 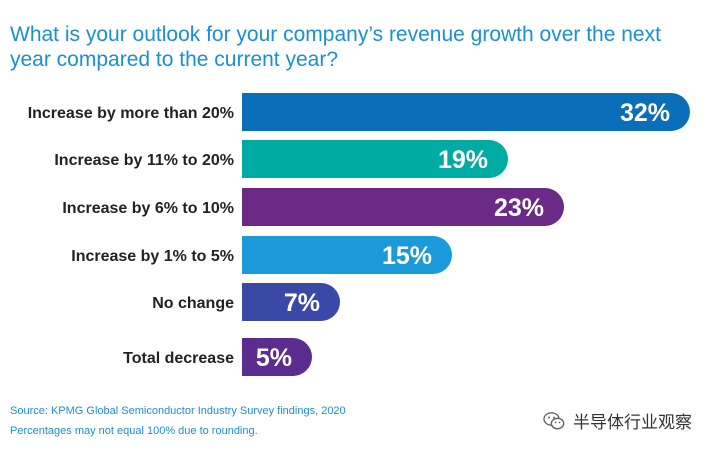 I want to click on value-label-5: 7%, so click(x=302, y=303).